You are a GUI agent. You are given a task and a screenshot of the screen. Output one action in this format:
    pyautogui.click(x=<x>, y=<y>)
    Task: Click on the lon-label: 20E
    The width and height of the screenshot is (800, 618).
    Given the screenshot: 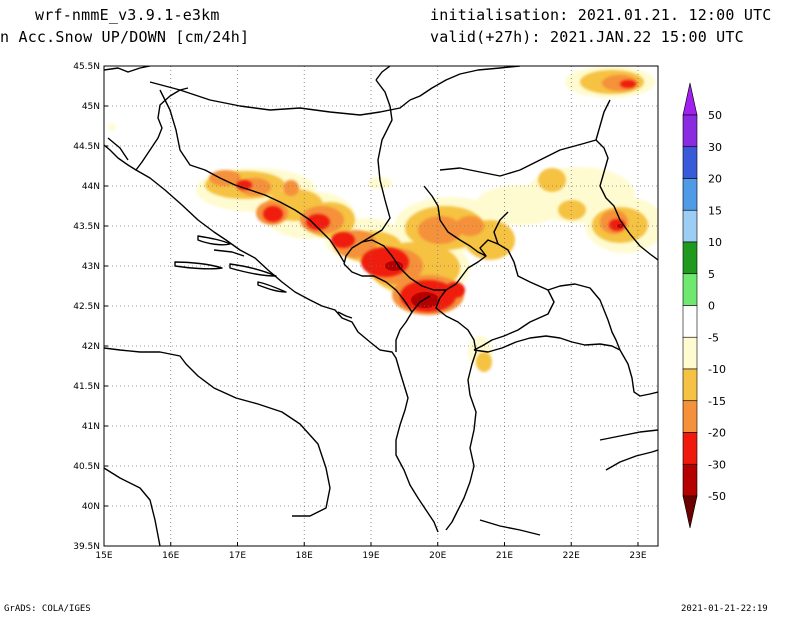 What is the action you would take?
    pyautogui.click(x=437, y=556)
    